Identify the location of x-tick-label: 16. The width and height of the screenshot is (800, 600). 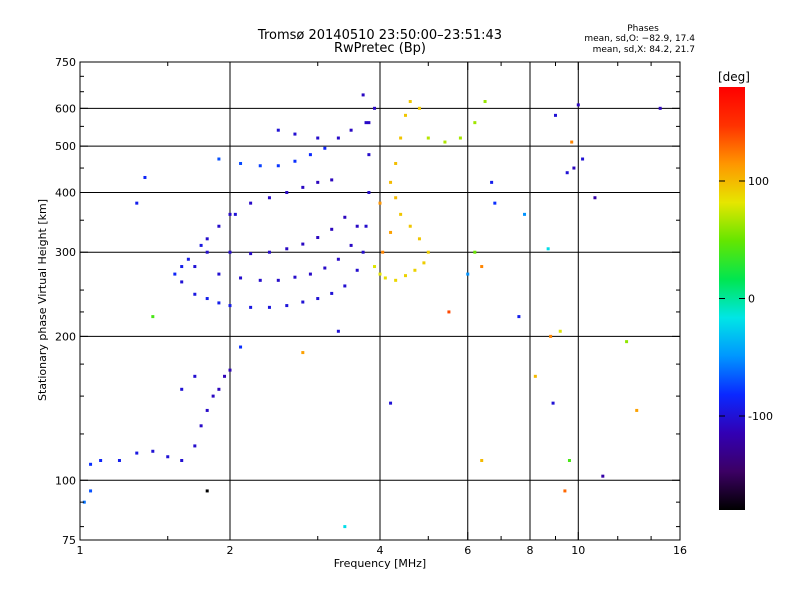
(680, 550).